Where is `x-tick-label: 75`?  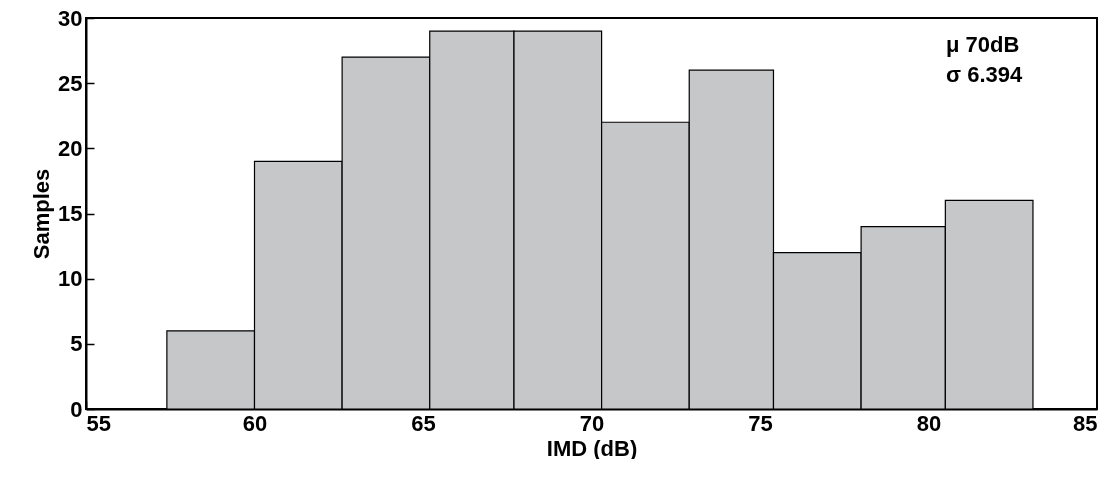 x-tick-label: 75 is located at coordinates (760, 423).